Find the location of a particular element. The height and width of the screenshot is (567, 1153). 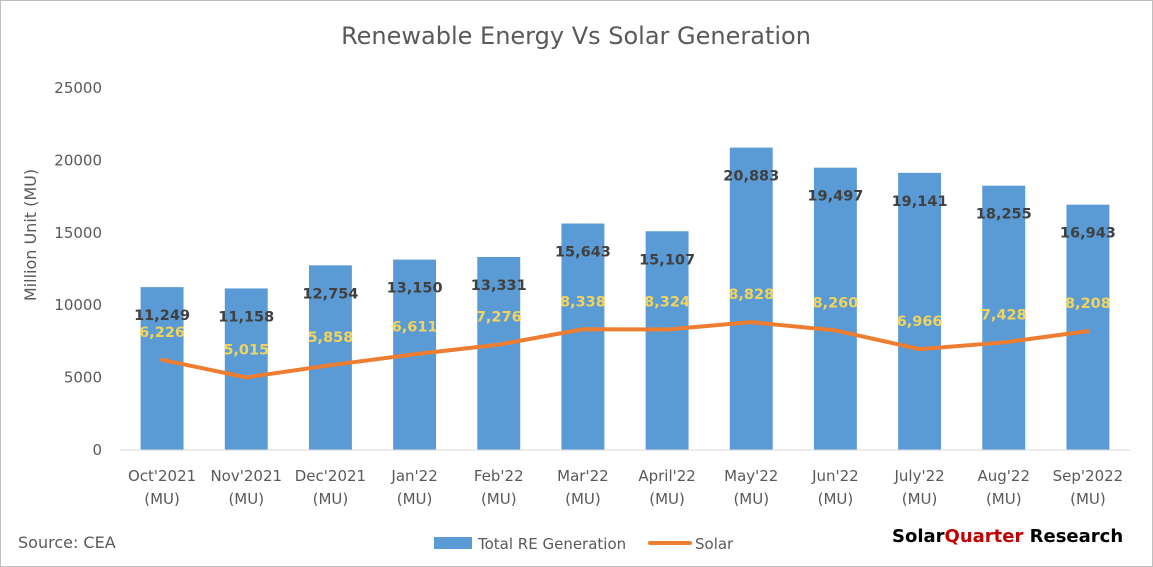

legend-swatch-re is located at coordinates (453, 543).